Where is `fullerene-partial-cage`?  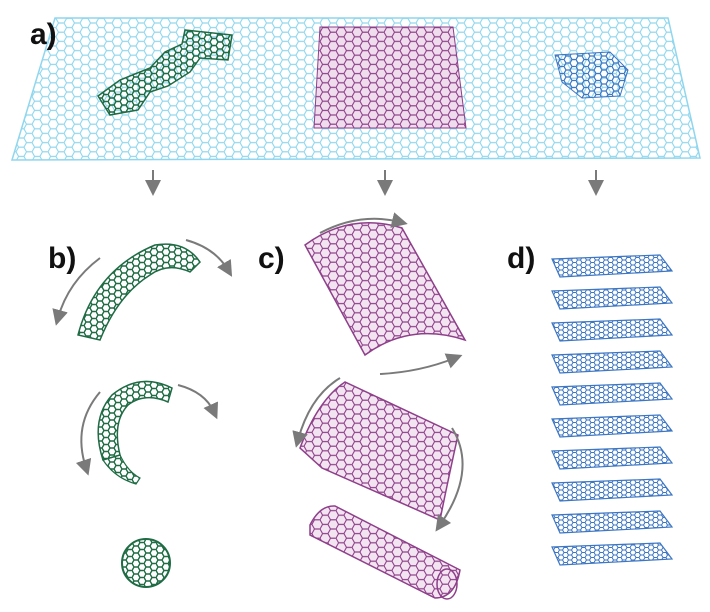
fullerene-partial-cage is located at coordinates (135, 432).